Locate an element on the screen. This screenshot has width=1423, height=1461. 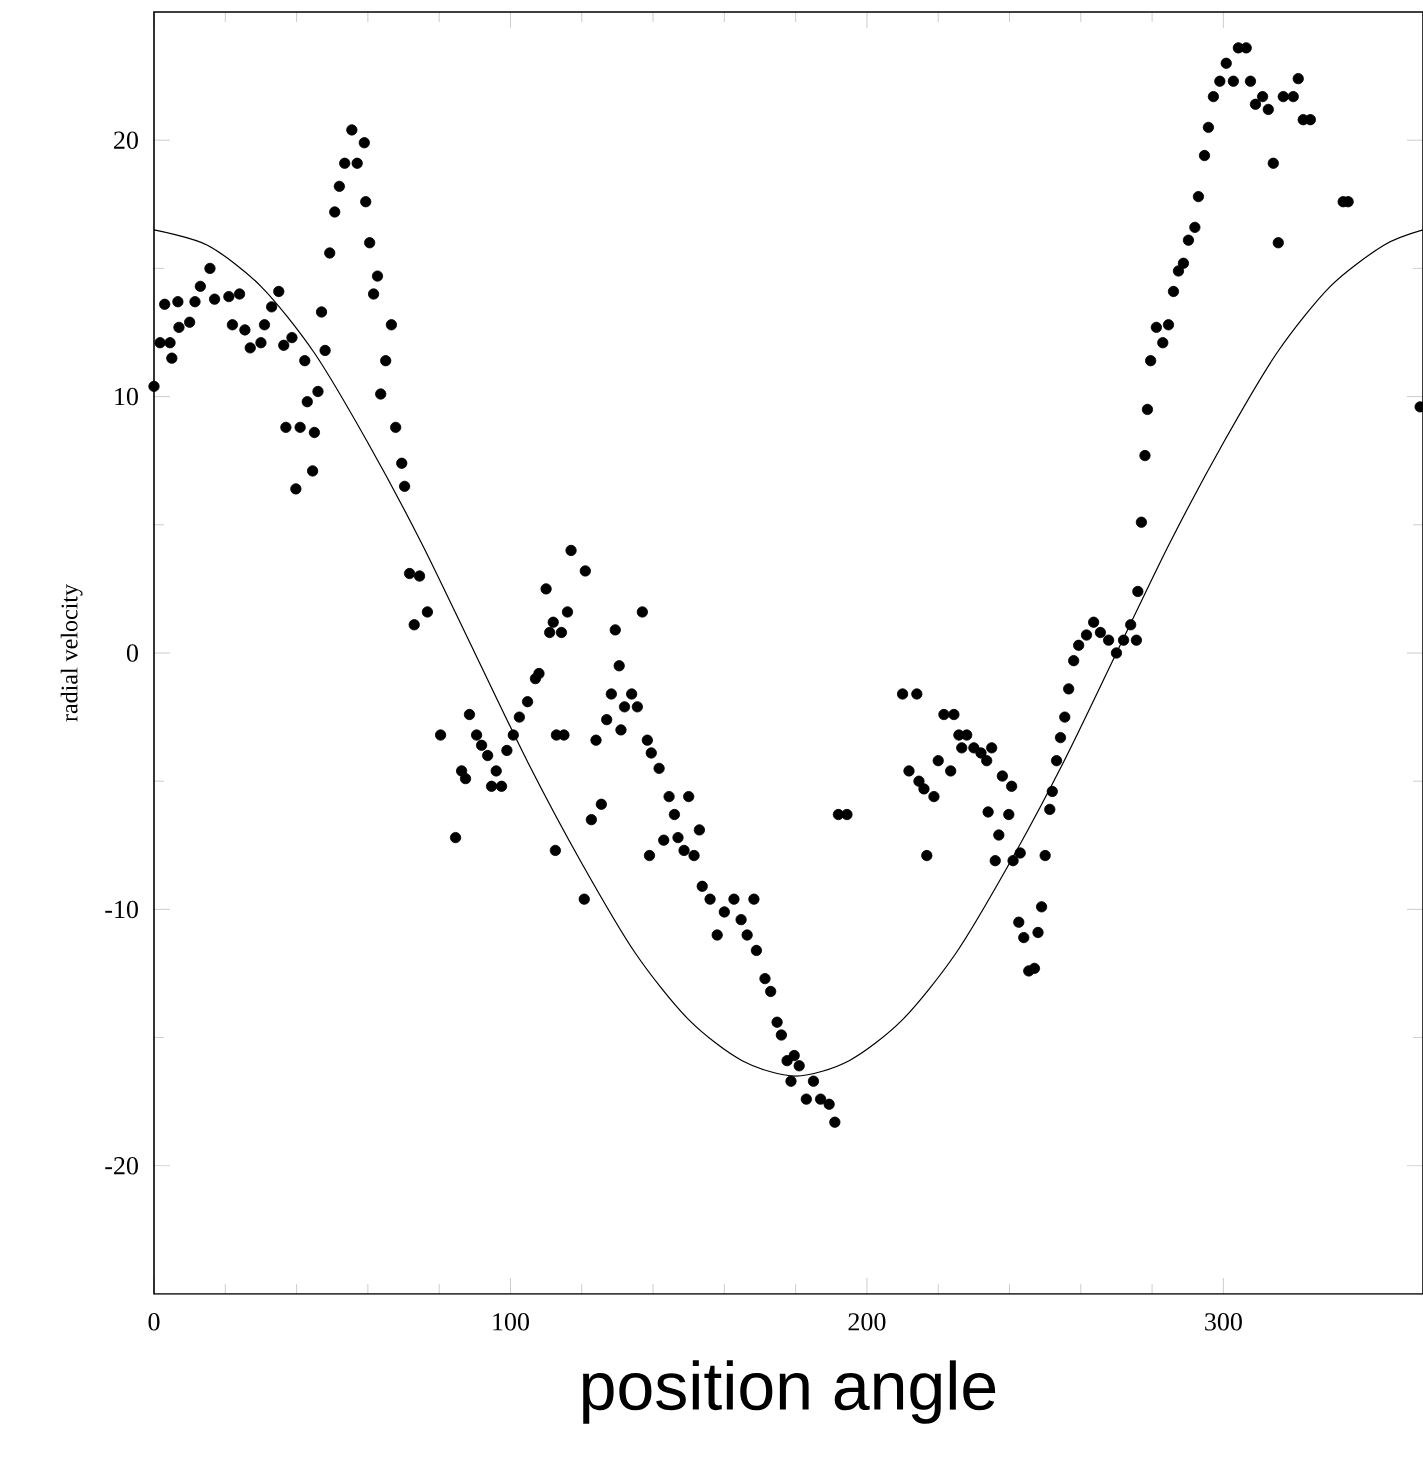
x-tick-label: 100 is located at coordinates (511, 1322).